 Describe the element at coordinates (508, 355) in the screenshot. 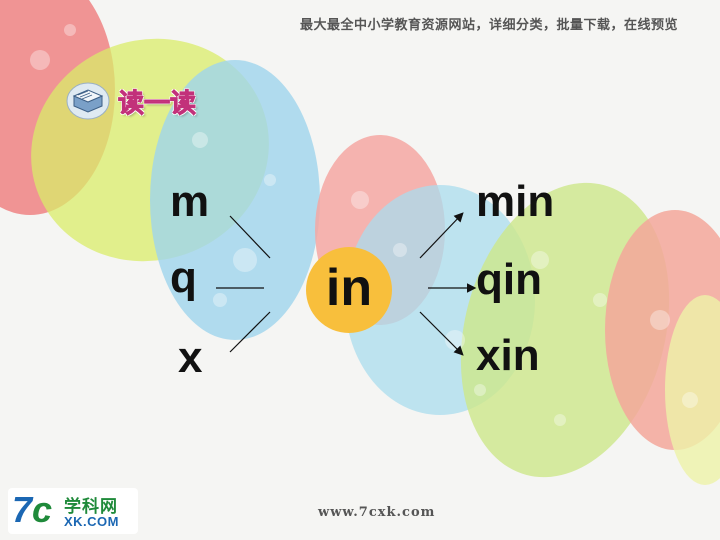

I see `syllable-xin: xin` at that location.